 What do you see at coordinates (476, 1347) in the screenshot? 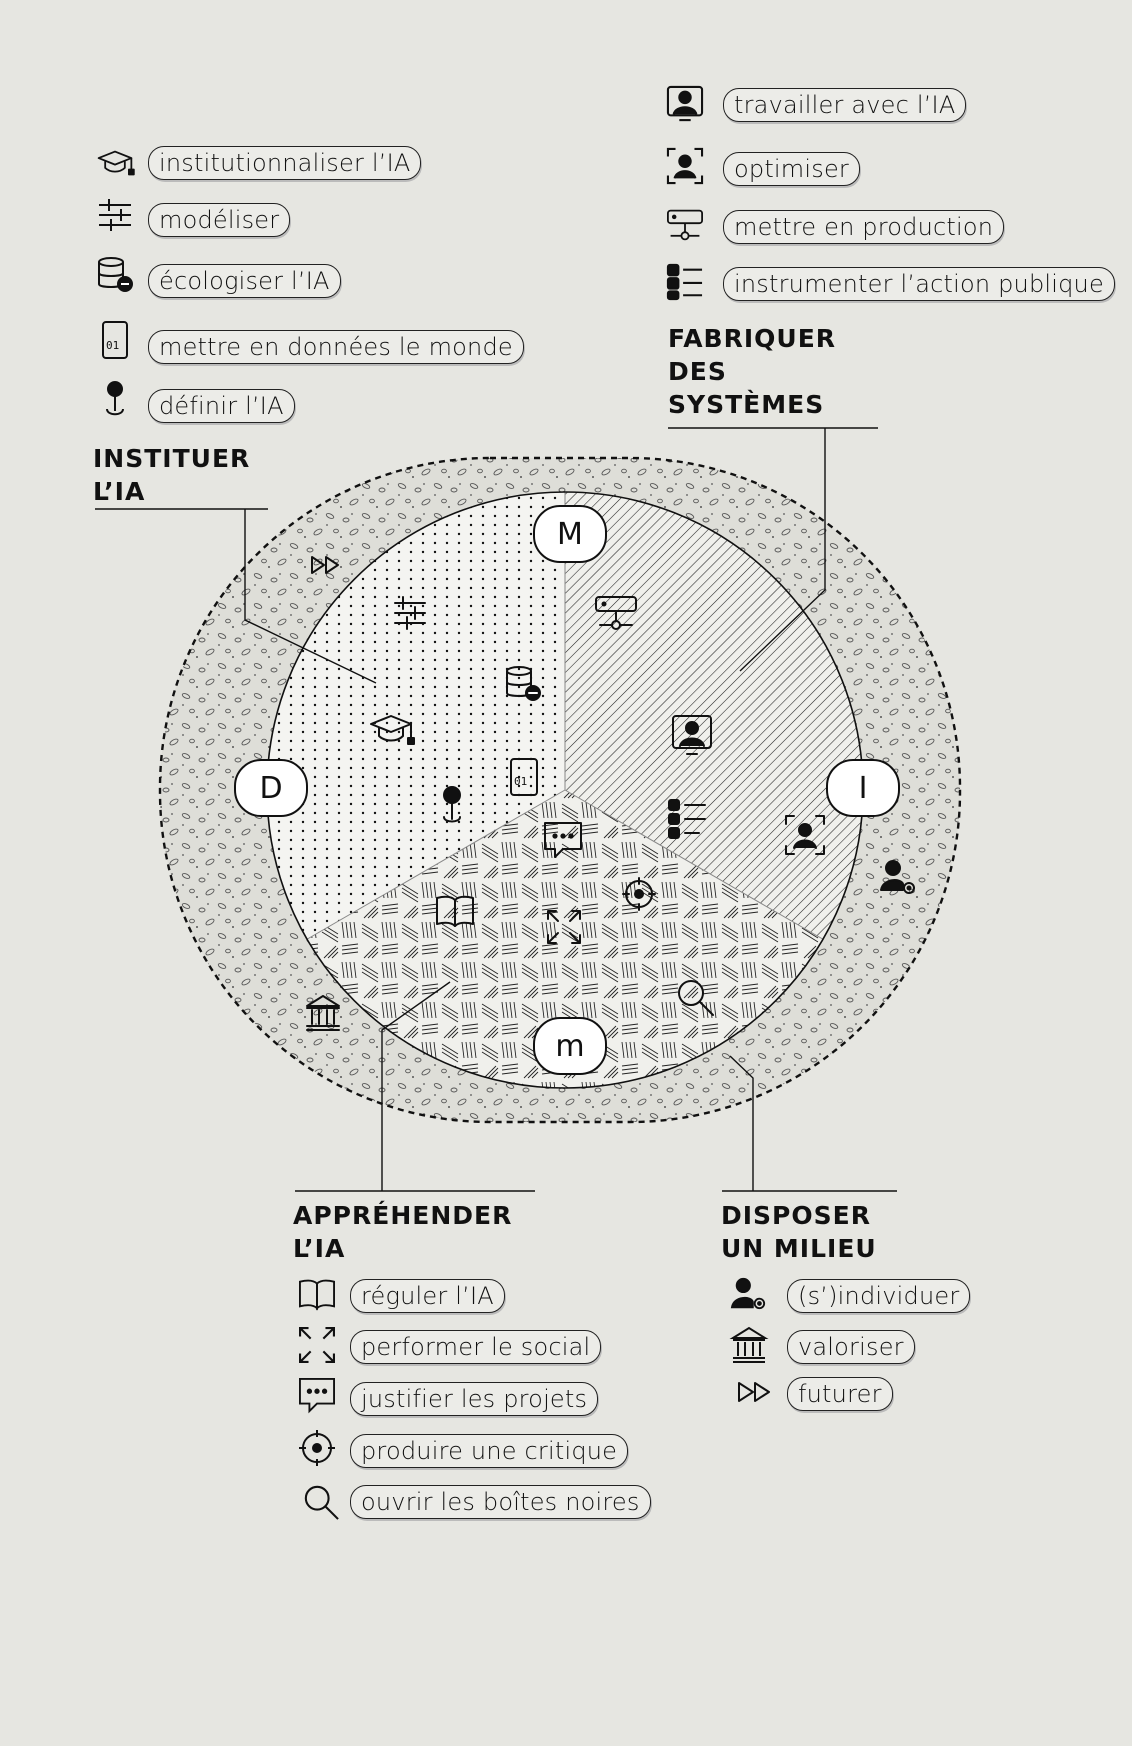
I see `legend-item-performer: performer le social` at bounding box center [476, 1347].